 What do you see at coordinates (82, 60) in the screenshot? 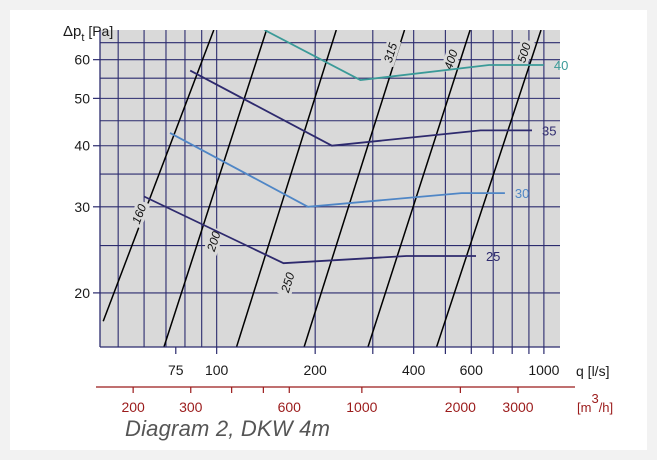
I see `y-tick-label: 60` at bounding box center [82, 60].